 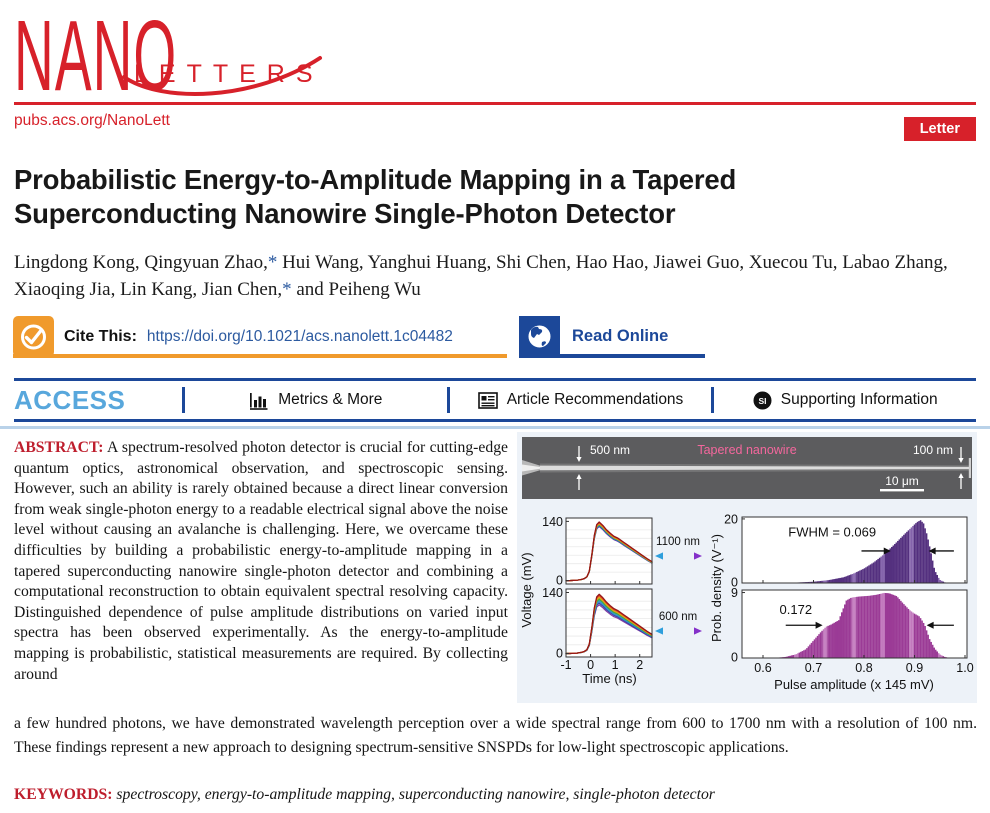 What do you see at coordinates (734, 593) in the screenshot?
I see `svg-text: 9` at bounding box center [734, 593].